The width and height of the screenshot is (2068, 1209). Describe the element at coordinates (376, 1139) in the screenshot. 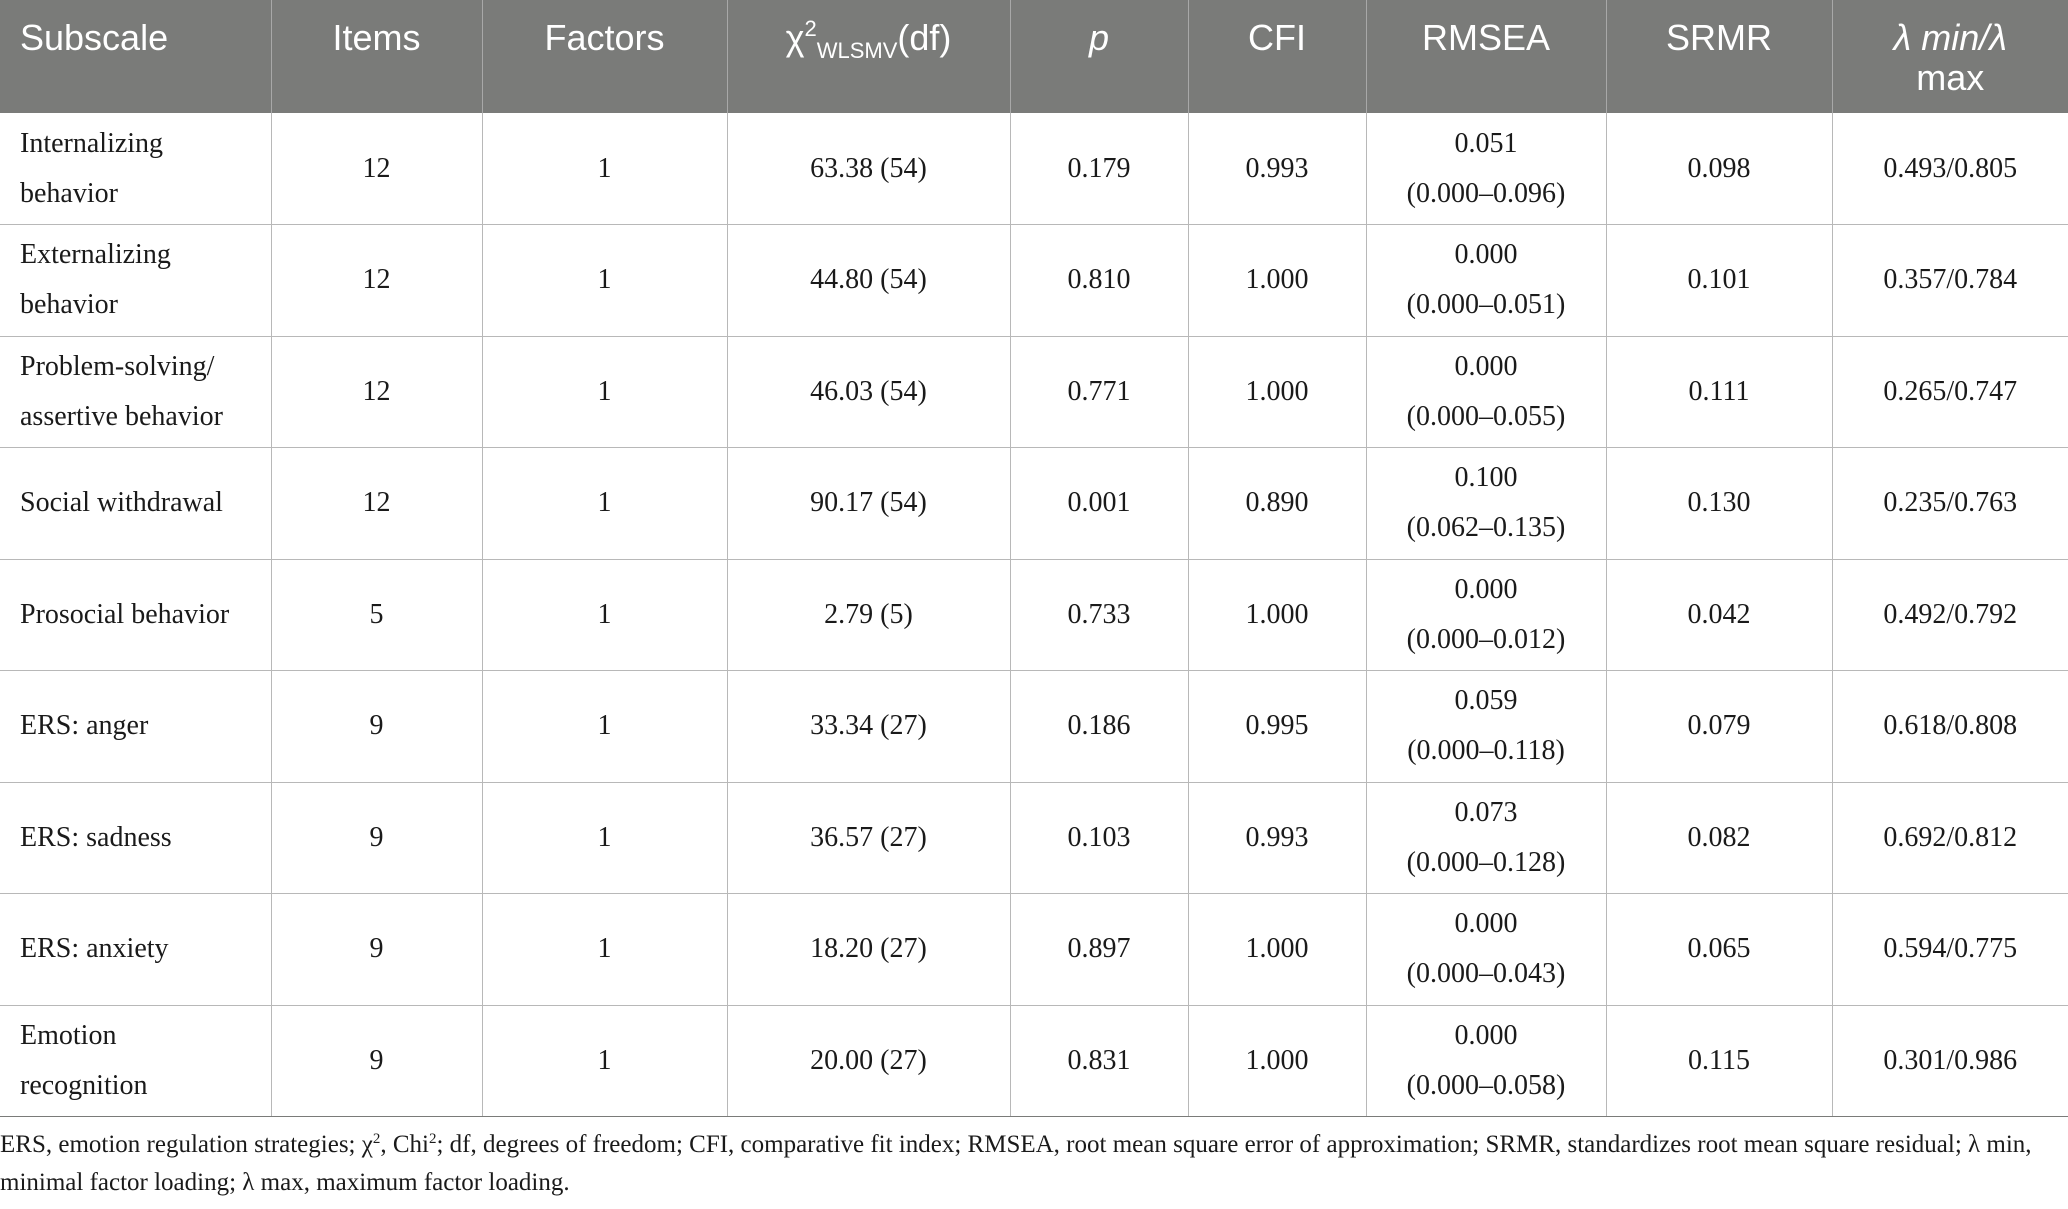

I see `footnote-sup1: 2` at that location.